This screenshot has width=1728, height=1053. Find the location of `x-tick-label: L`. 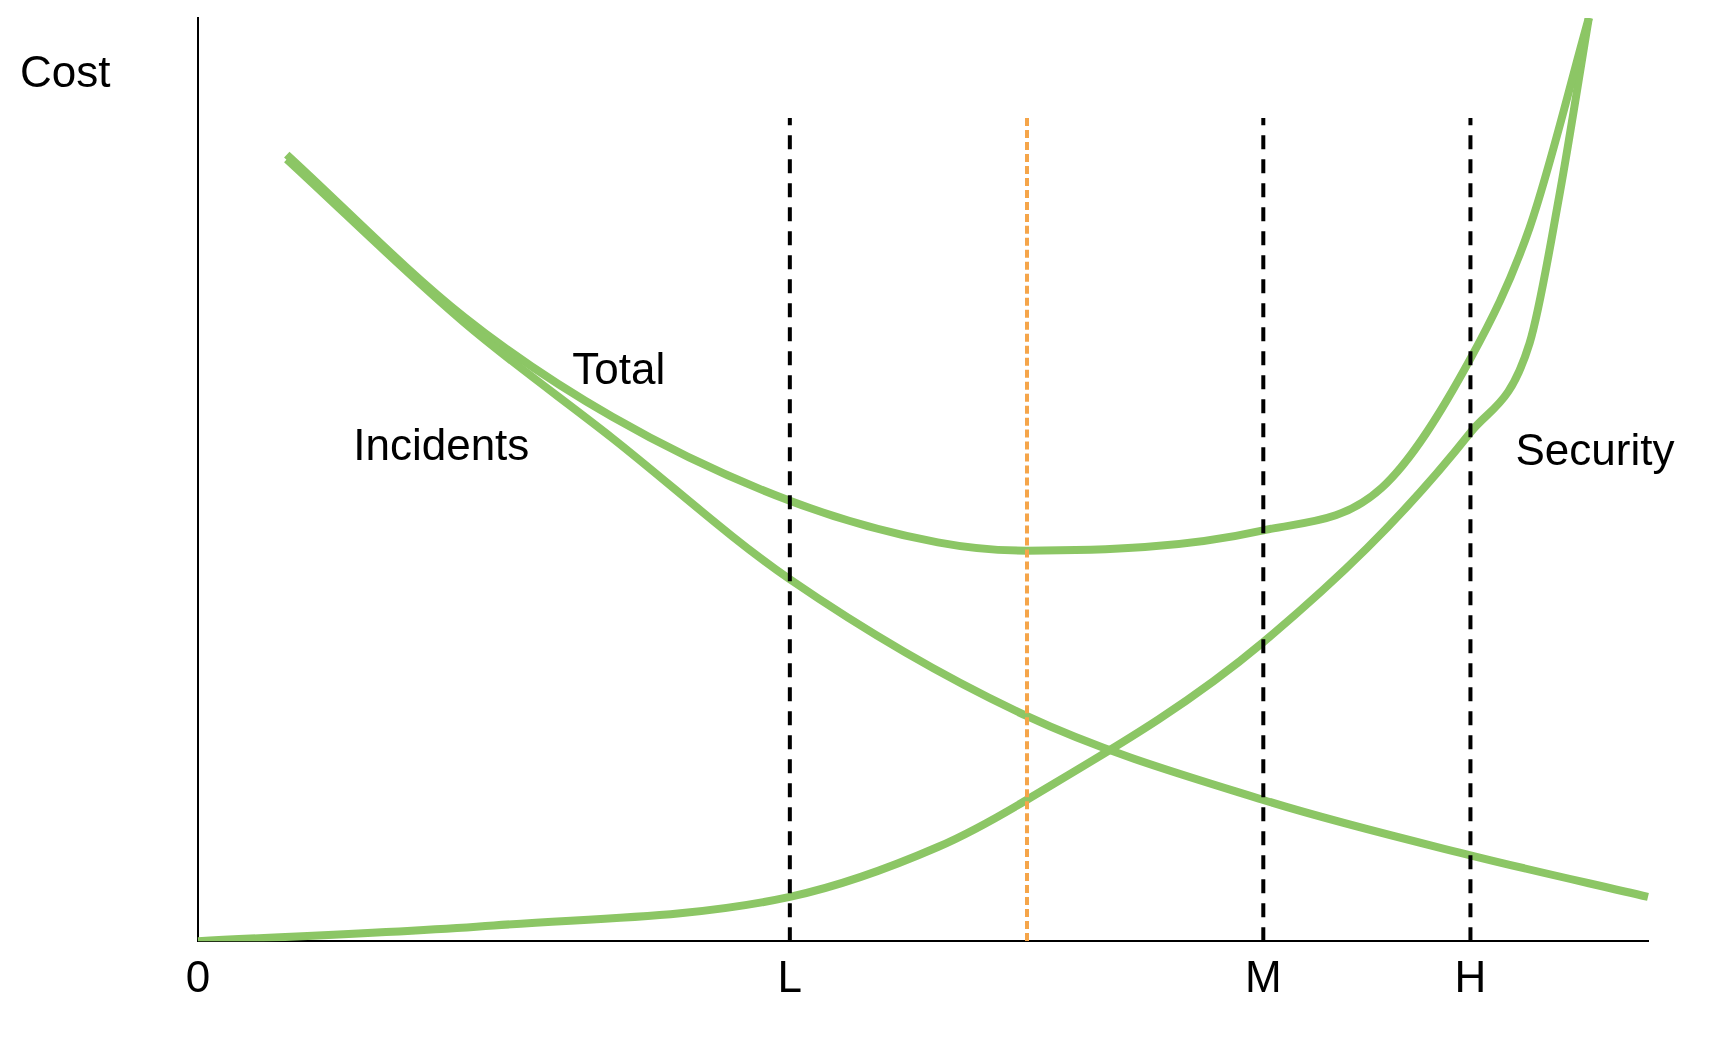

x-tick-label: L is located at coordinates (790, 976).